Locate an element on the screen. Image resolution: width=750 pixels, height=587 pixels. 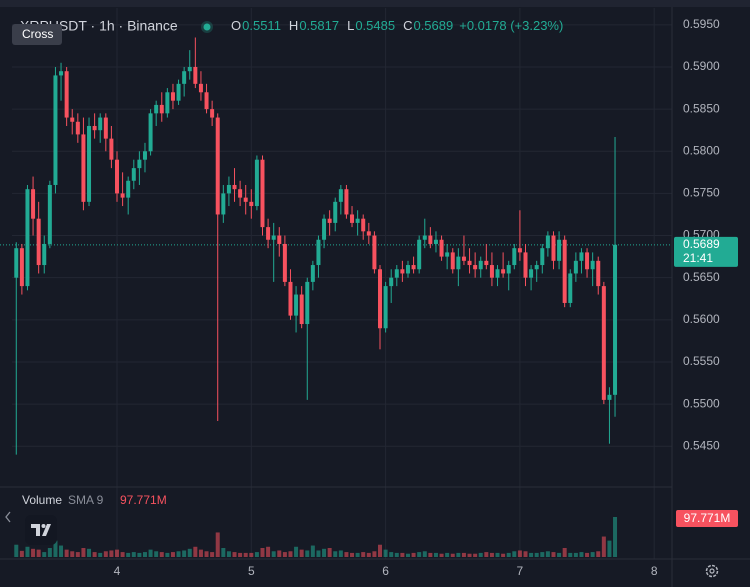
logo-box is located at coordinates (41, 530).